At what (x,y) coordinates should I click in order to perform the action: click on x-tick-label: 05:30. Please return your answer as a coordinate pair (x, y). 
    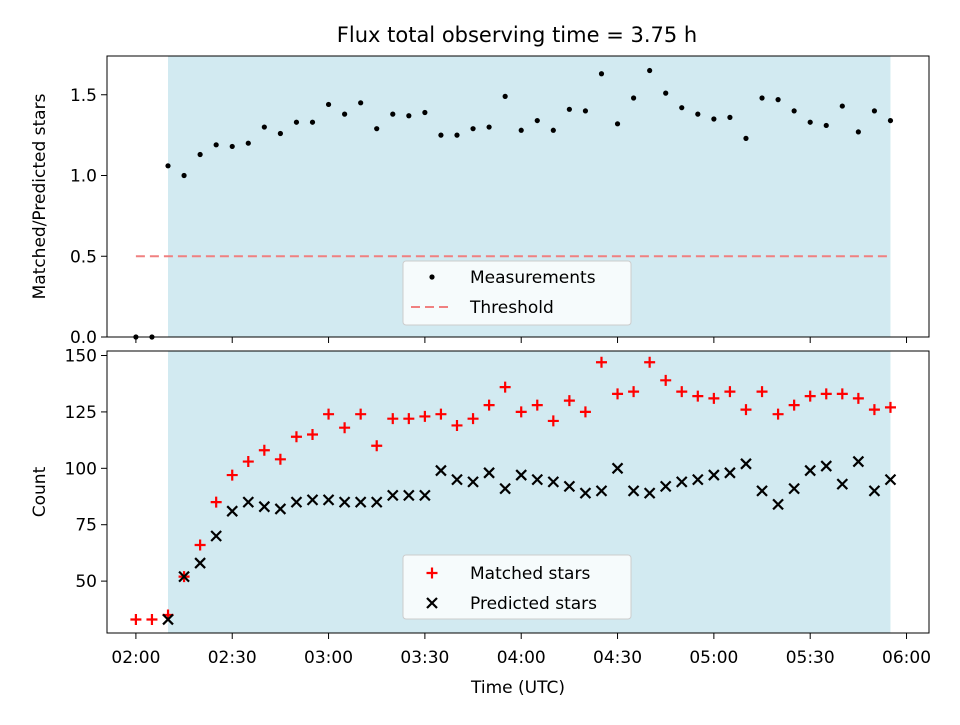
    Looking at the image, I should click on (810, 658).